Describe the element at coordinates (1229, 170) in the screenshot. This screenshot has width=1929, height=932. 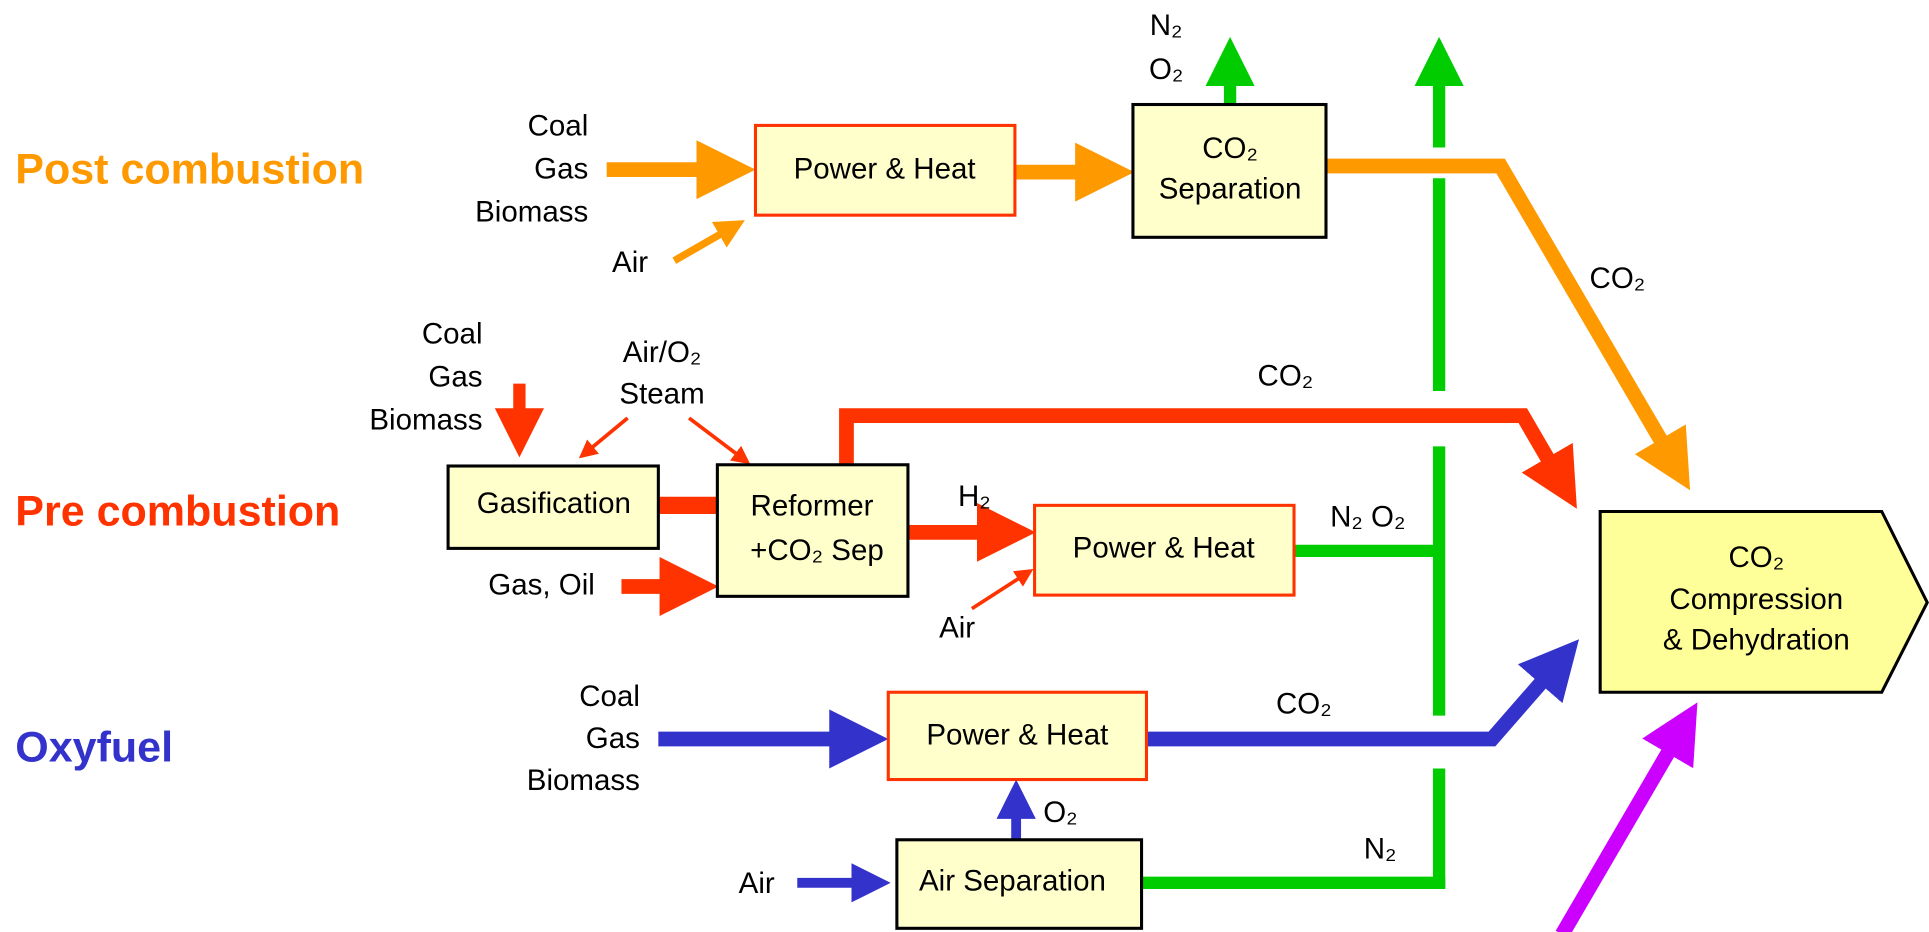
I see `separation-box` at that location.